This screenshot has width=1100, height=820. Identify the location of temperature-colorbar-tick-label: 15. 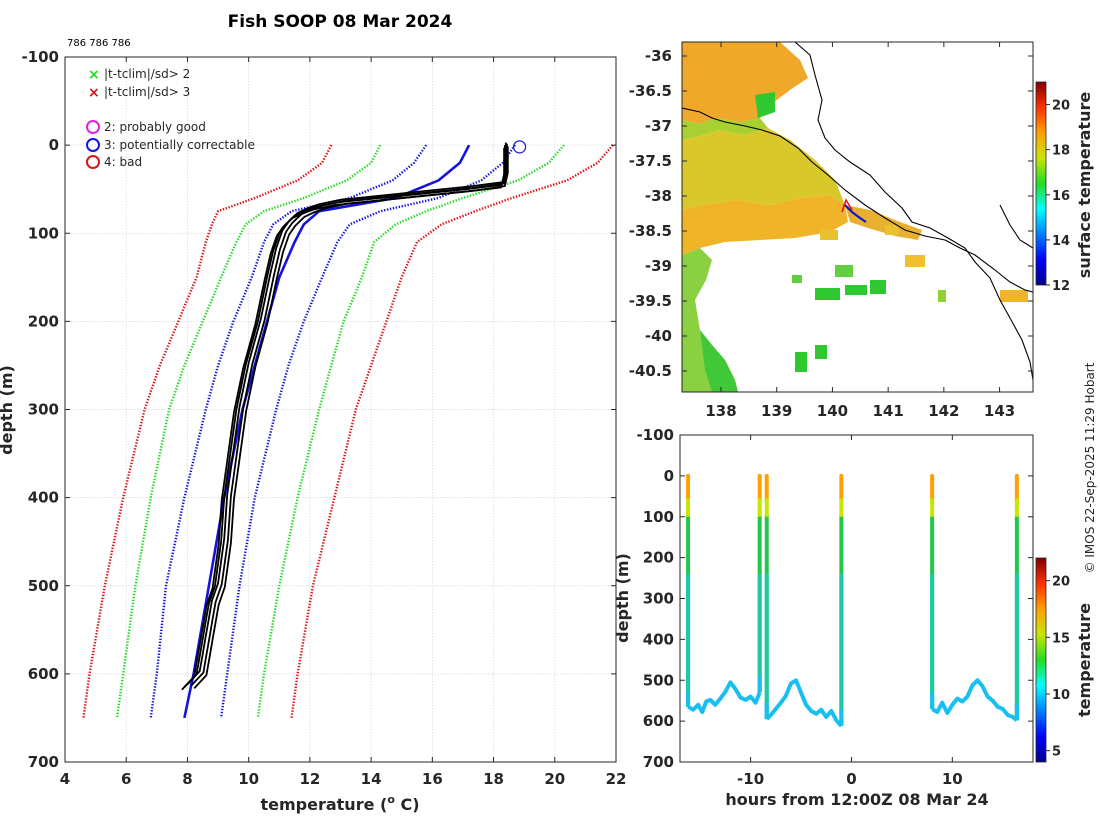
(1061, 638).